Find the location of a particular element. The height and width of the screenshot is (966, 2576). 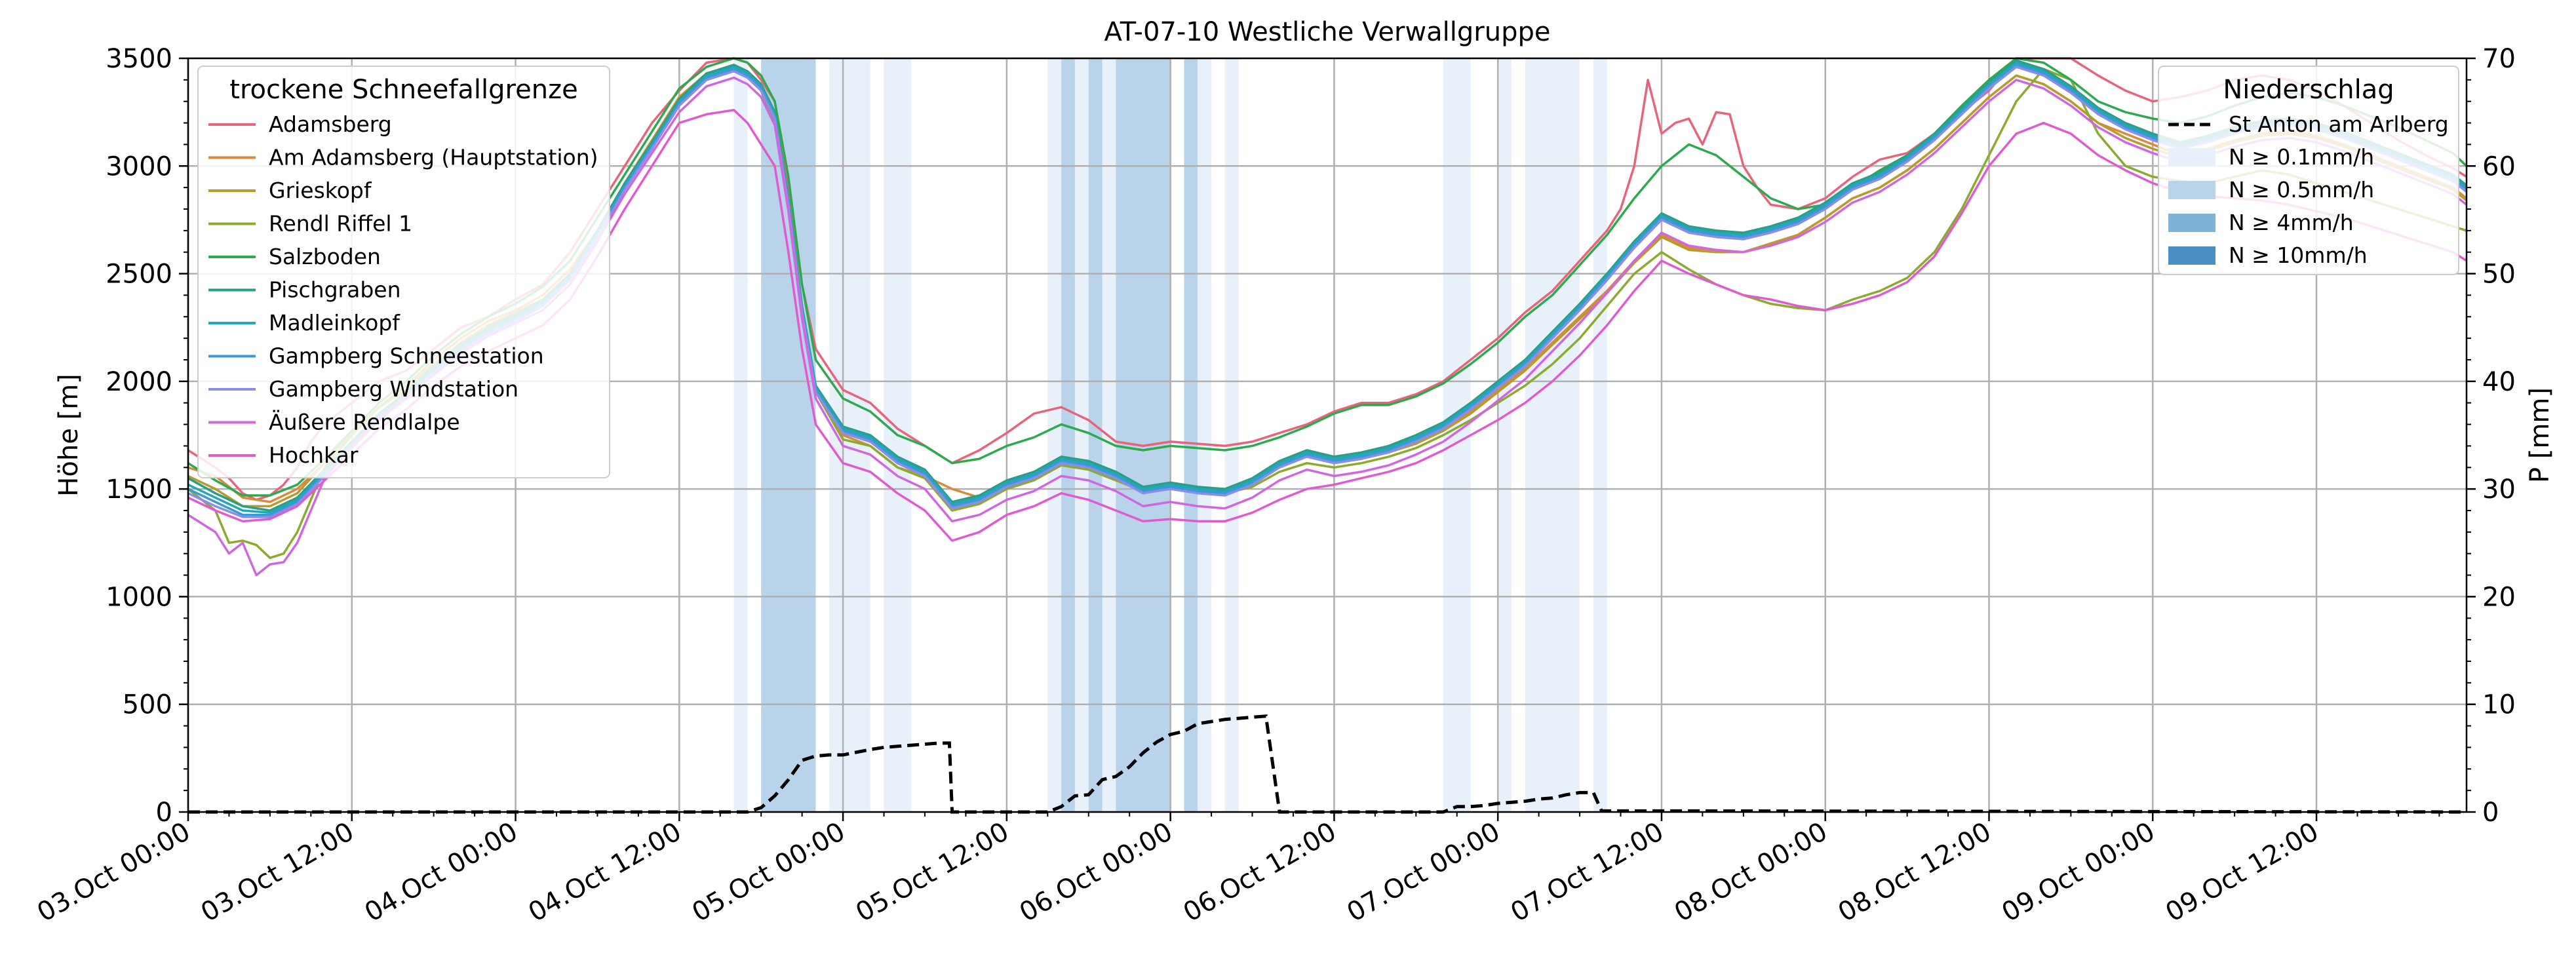

legend-snowfall-label: Madleinkopf is located at coordinates (334, 323).